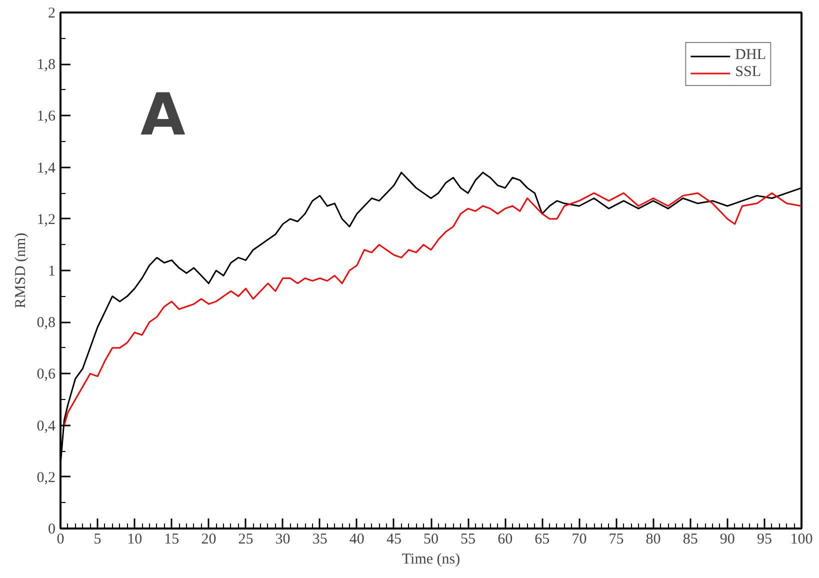  Describe the element at coordinates (653, 540) in the screenshot. I see `x-tick-label: 80` at that location.